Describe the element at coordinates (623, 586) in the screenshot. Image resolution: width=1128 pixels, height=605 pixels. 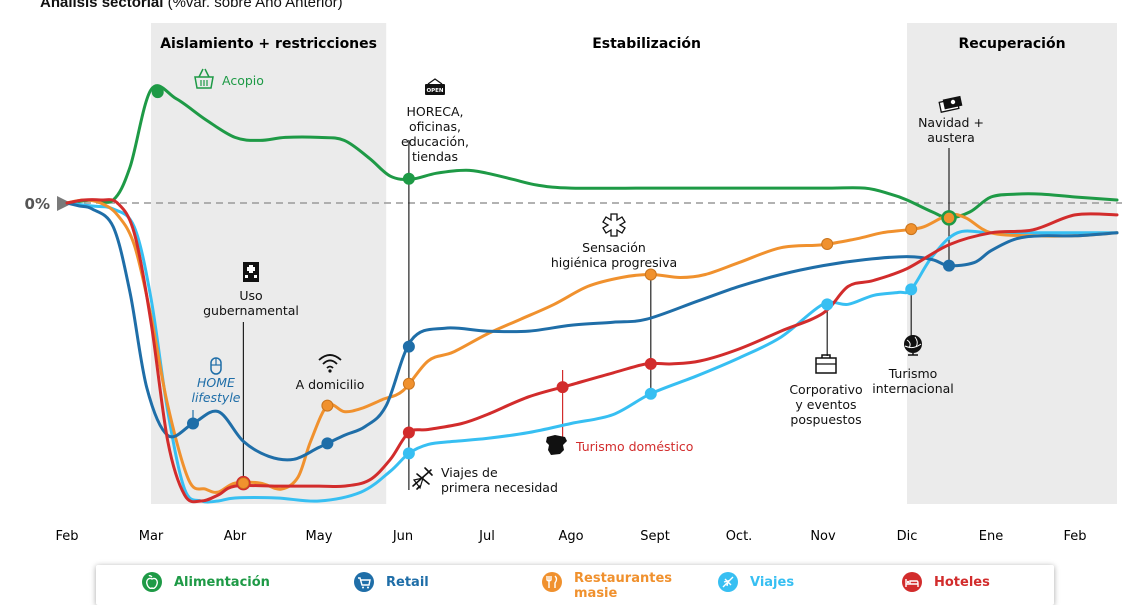
I see `legend-label: Restaurantes masie` at that location.